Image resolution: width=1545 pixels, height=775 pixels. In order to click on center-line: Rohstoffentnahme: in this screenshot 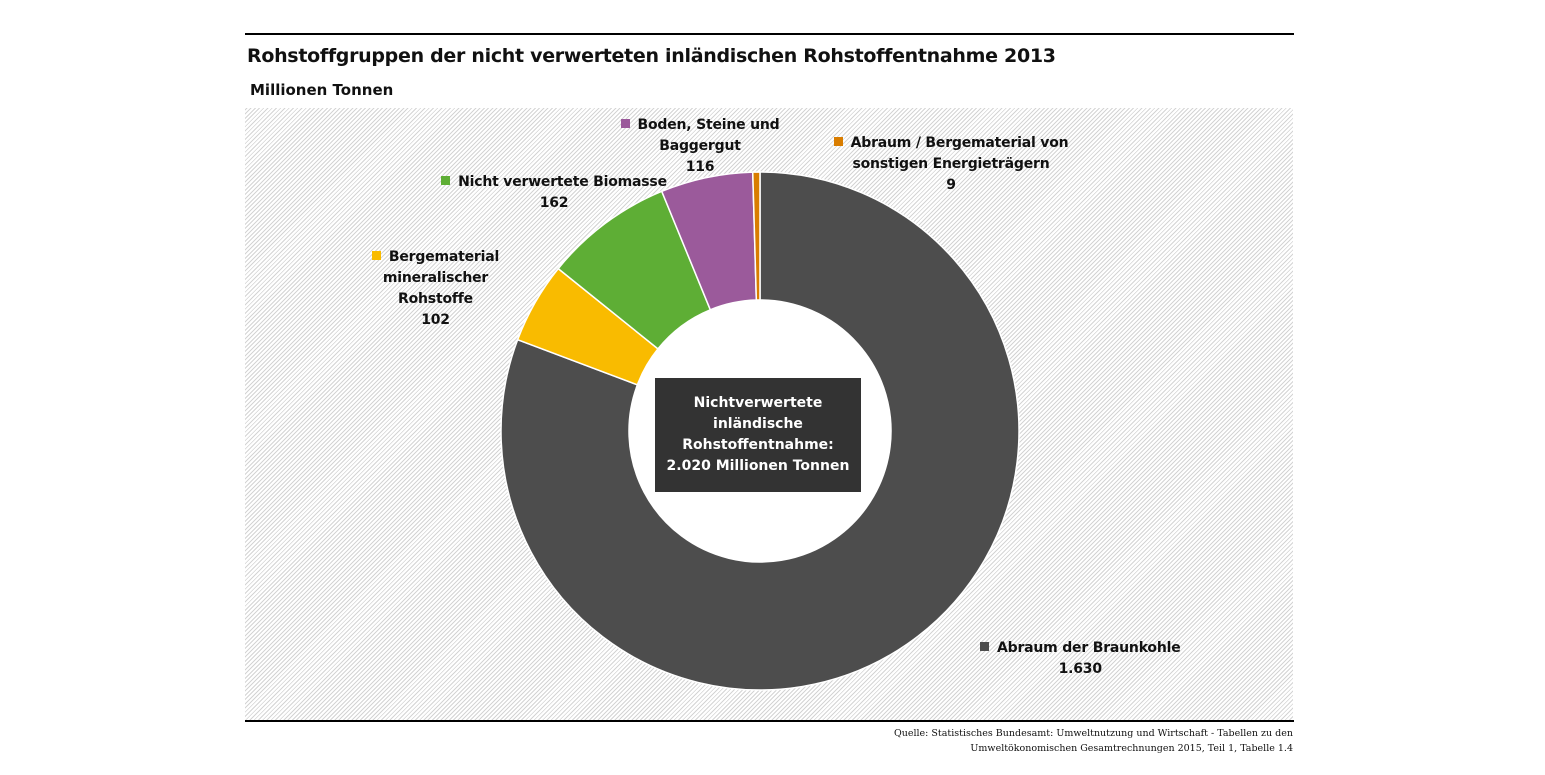, I will do `click(758, 445)`.